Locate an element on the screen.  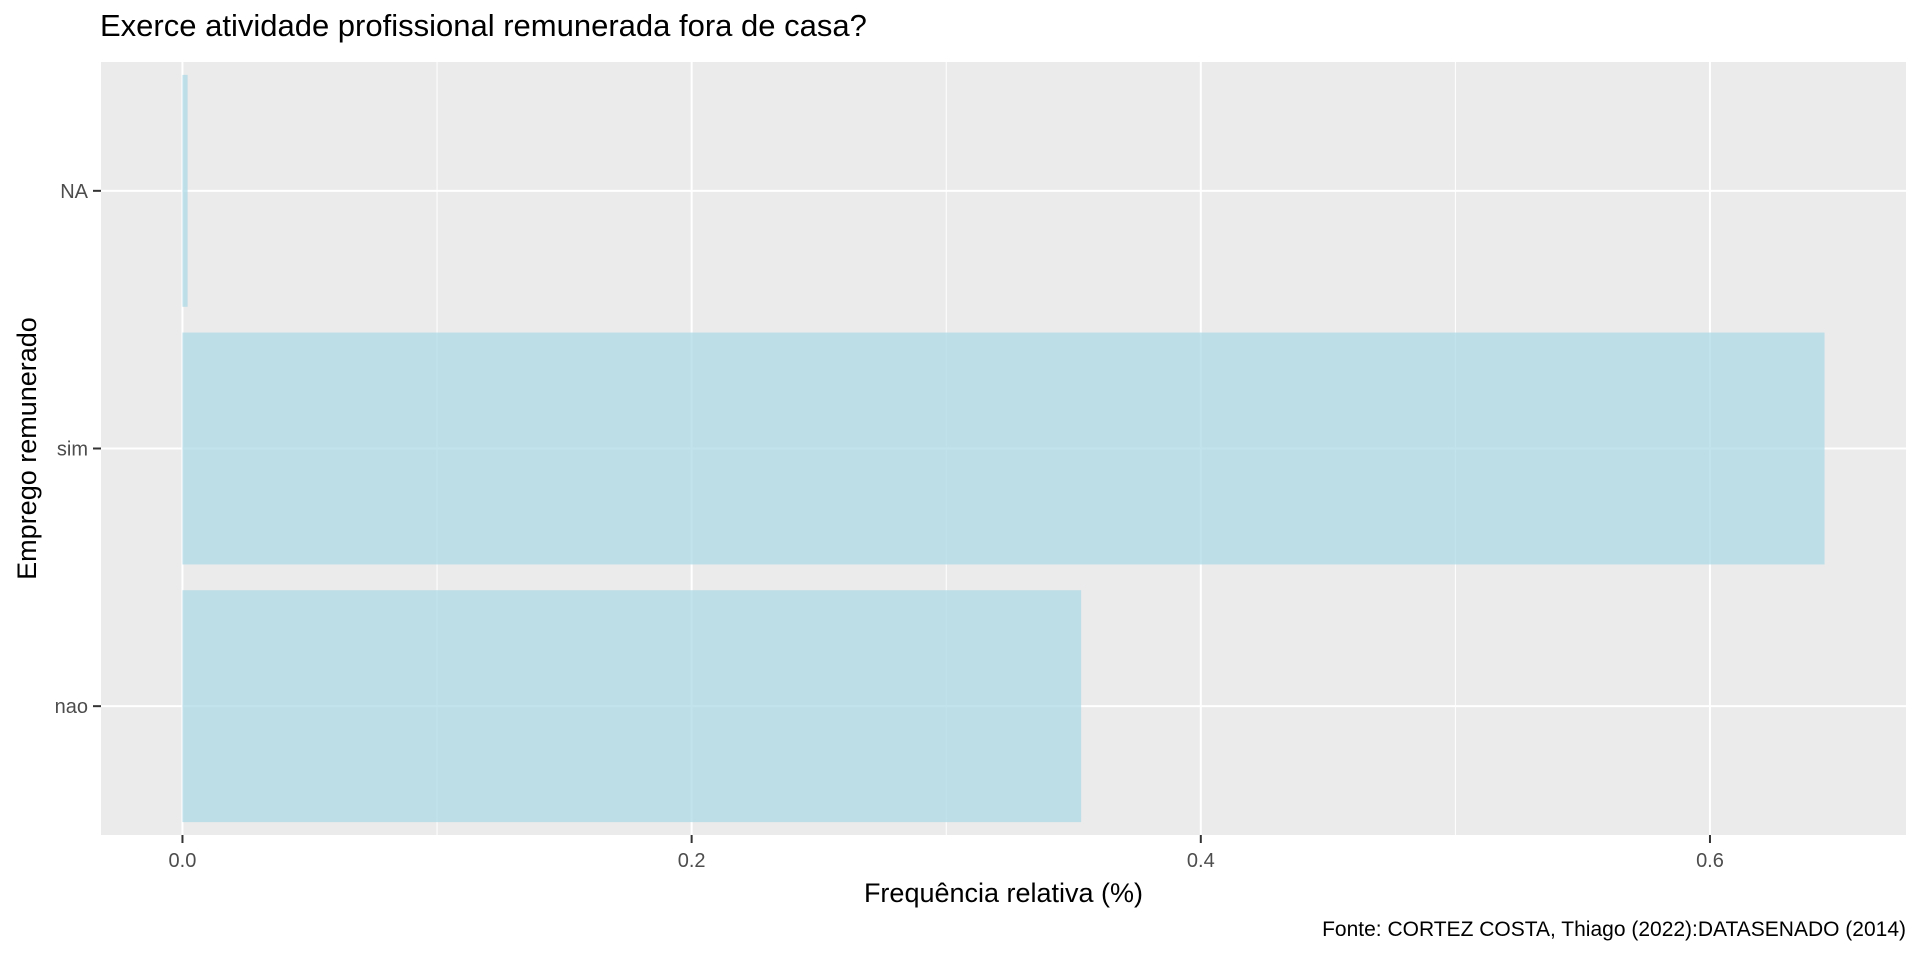
y-axis-title: Emprego remunerado is located at coordinates (27, 448).